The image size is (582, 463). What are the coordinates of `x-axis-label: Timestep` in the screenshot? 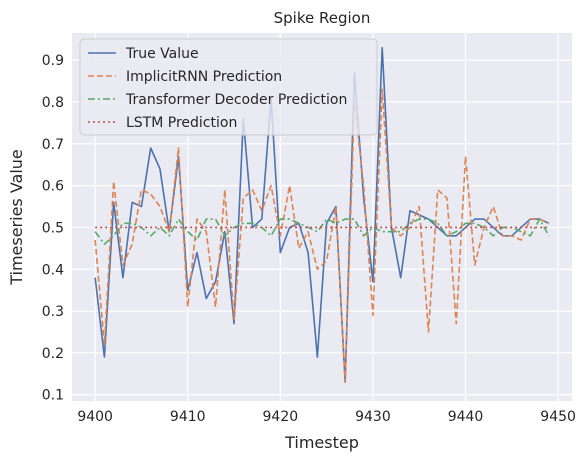 It's located at (321, 442).